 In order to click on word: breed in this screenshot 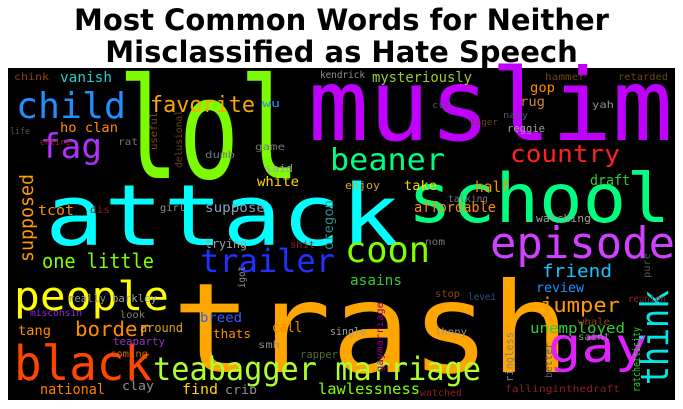, I will do `click(221, 318)`.